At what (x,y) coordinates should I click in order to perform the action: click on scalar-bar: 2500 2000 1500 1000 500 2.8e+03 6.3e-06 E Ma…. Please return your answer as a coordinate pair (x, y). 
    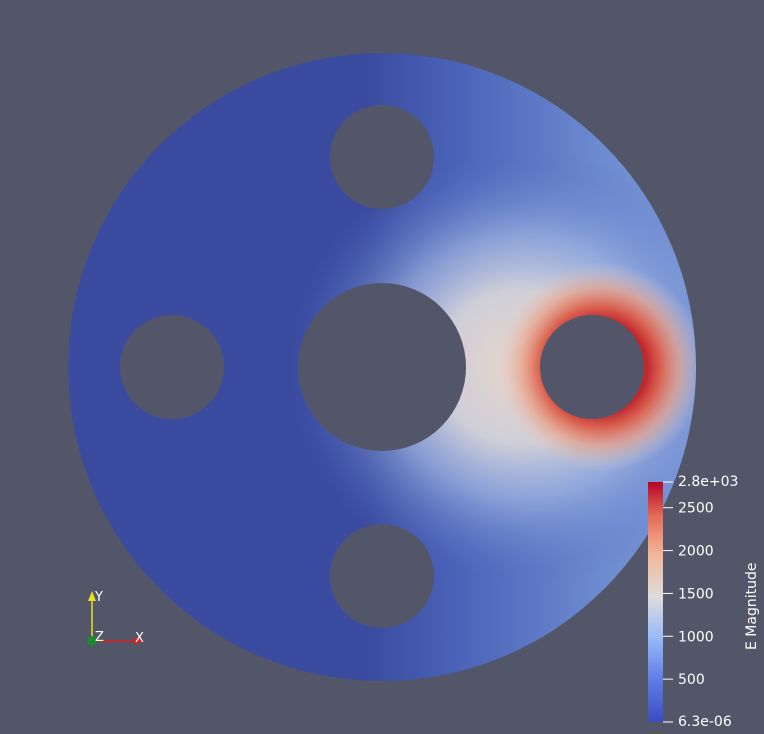
    Looking at the image, I should click on (704, 602).